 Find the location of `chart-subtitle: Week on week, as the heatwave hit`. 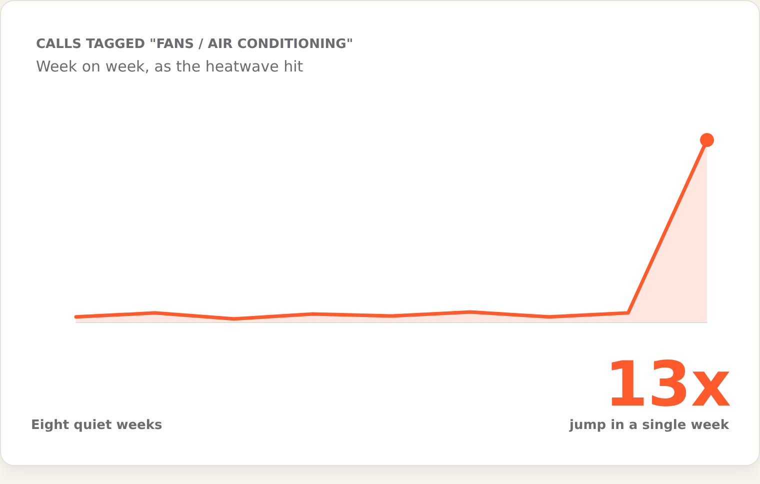

chart-subtitle: Week on week, as the heatwave hit is located at coordinates (170, 67).